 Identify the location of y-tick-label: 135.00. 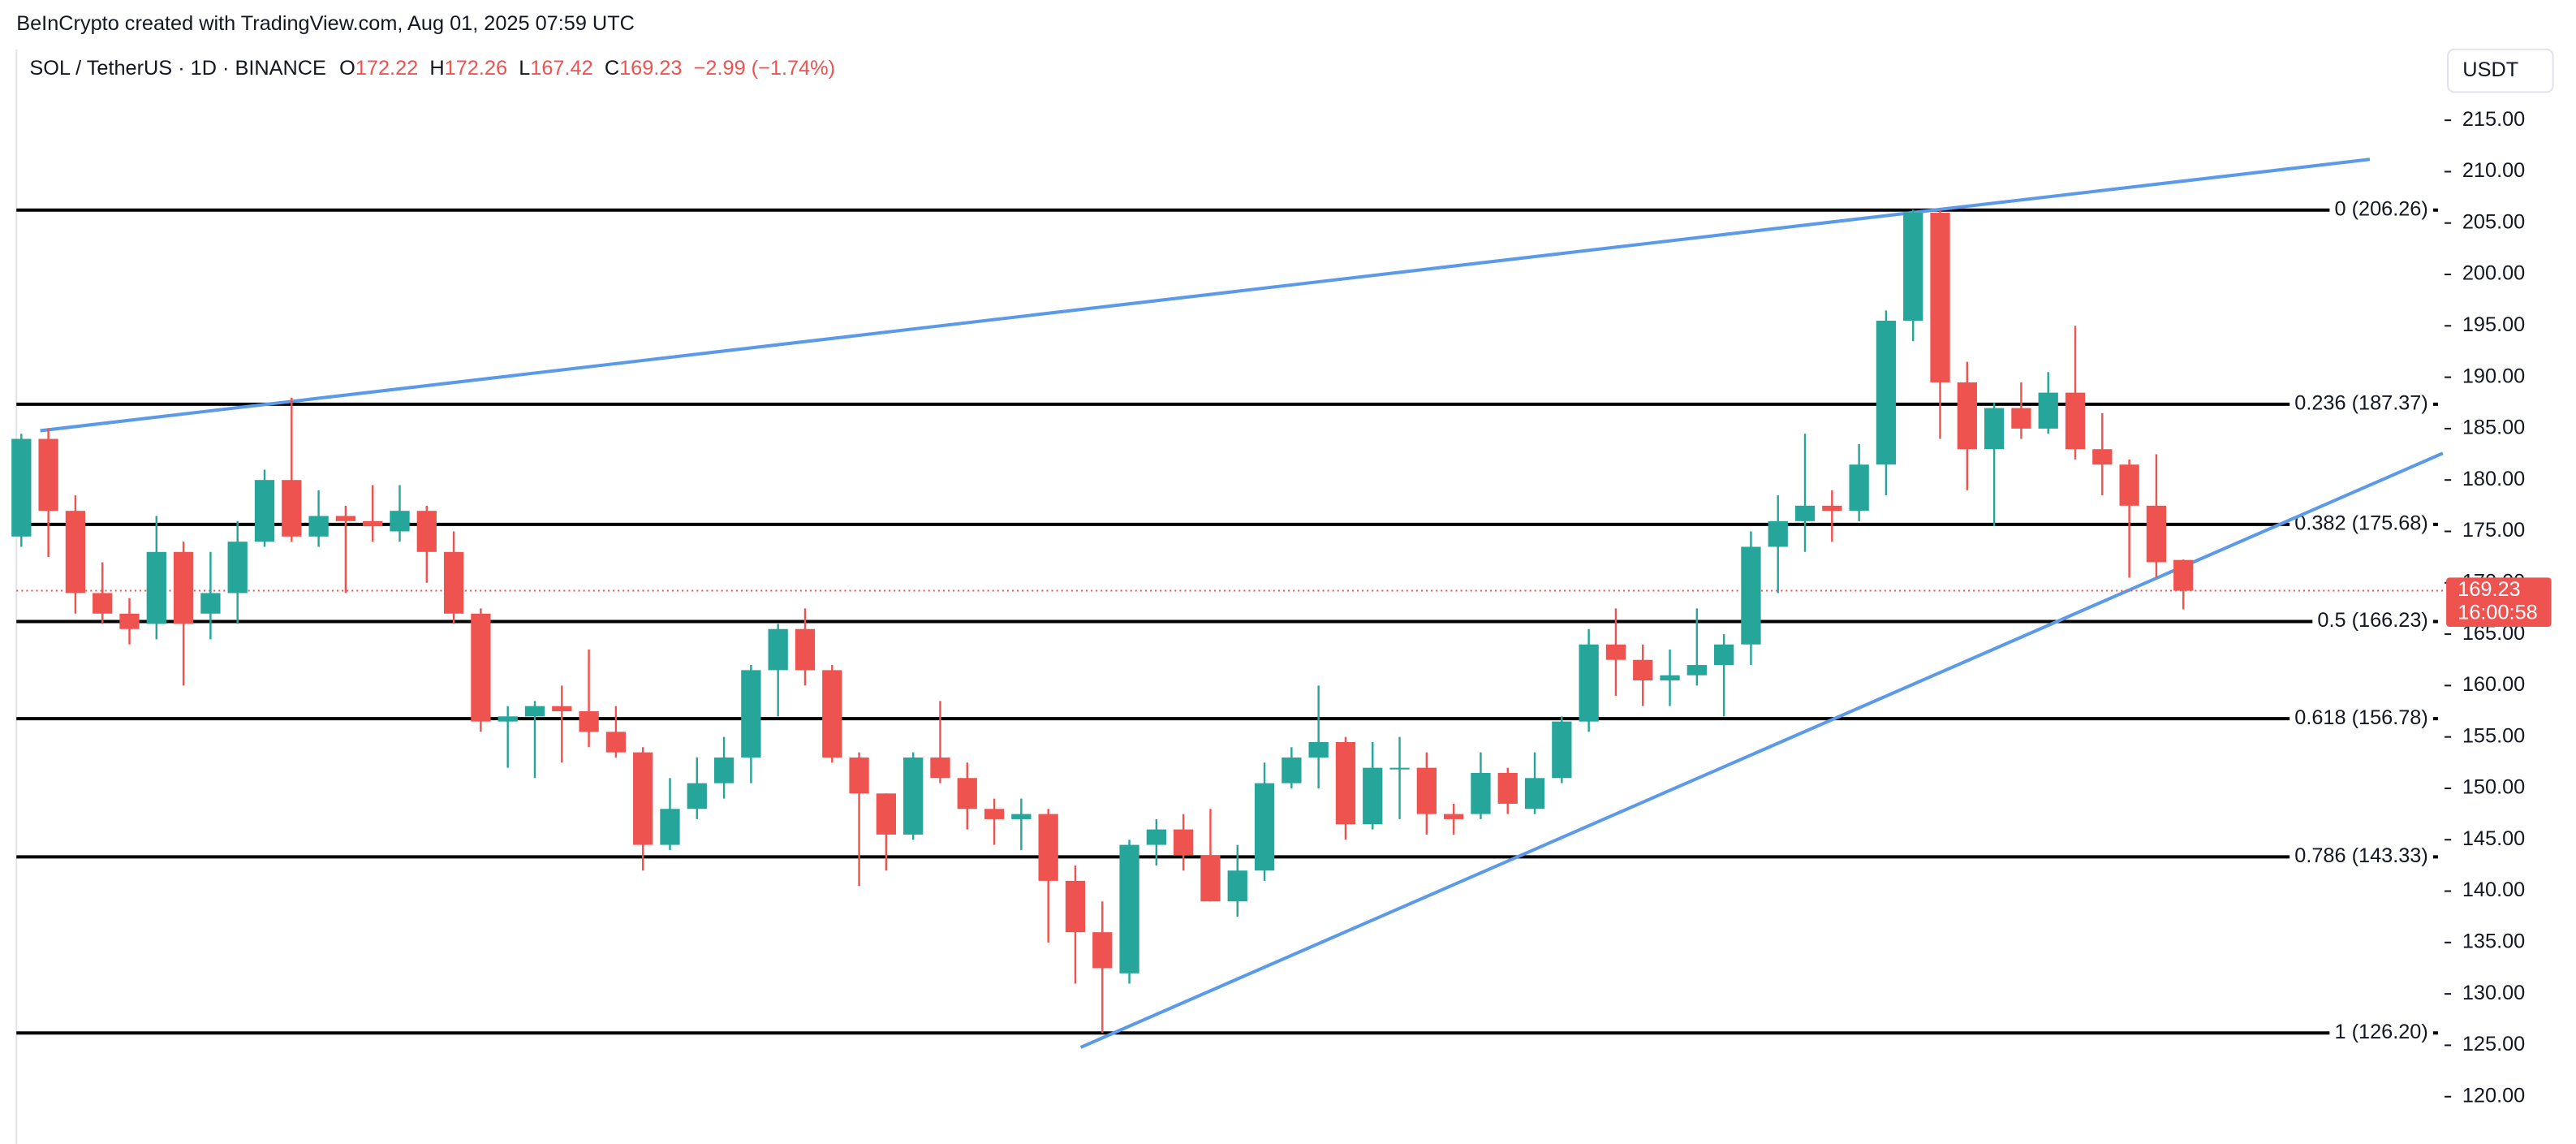
(2493, 941).